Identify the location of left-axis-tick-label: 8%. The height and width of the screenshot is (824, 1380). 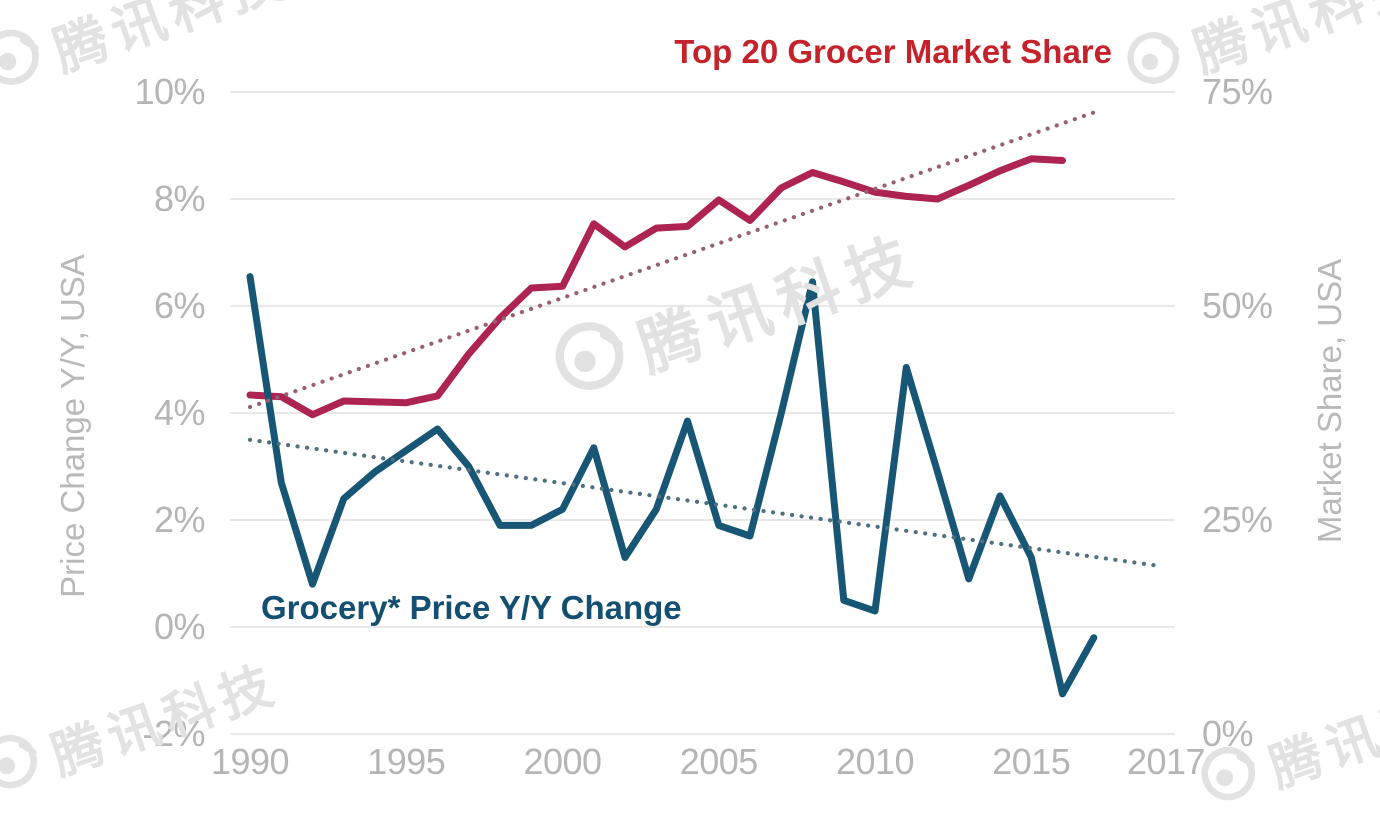
(179, 198).